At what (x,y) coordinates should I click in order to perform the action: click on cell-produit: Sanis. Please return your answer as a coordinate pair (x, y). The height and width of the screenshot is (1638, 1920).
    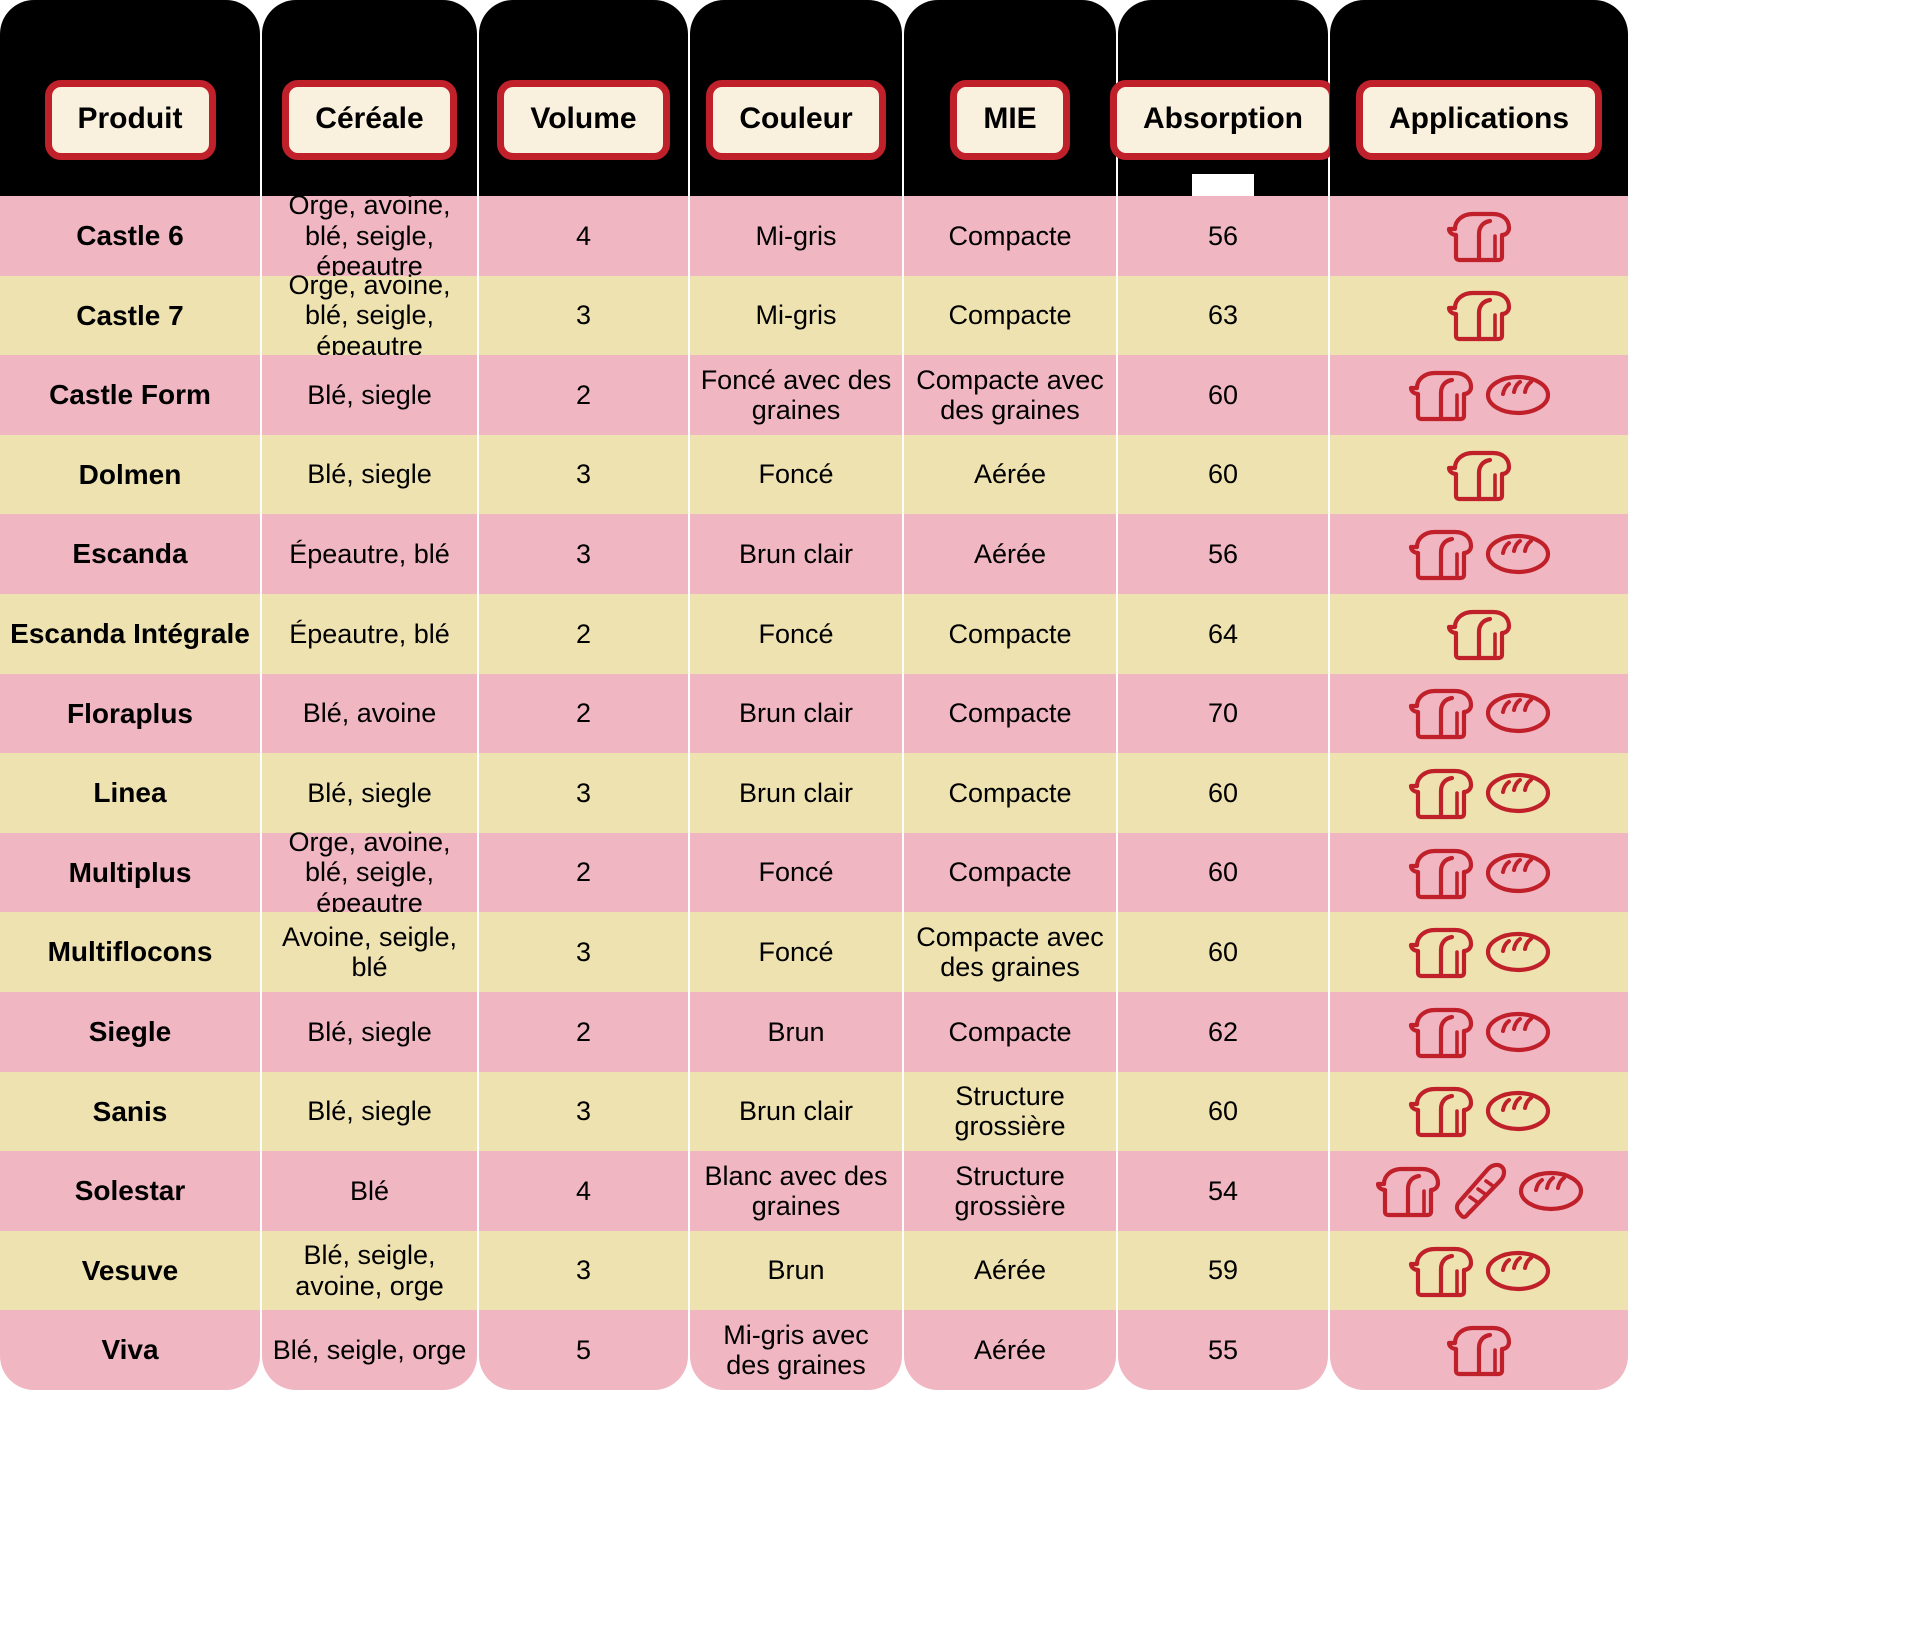
    Looking at the image, I should click on (130, 1111).